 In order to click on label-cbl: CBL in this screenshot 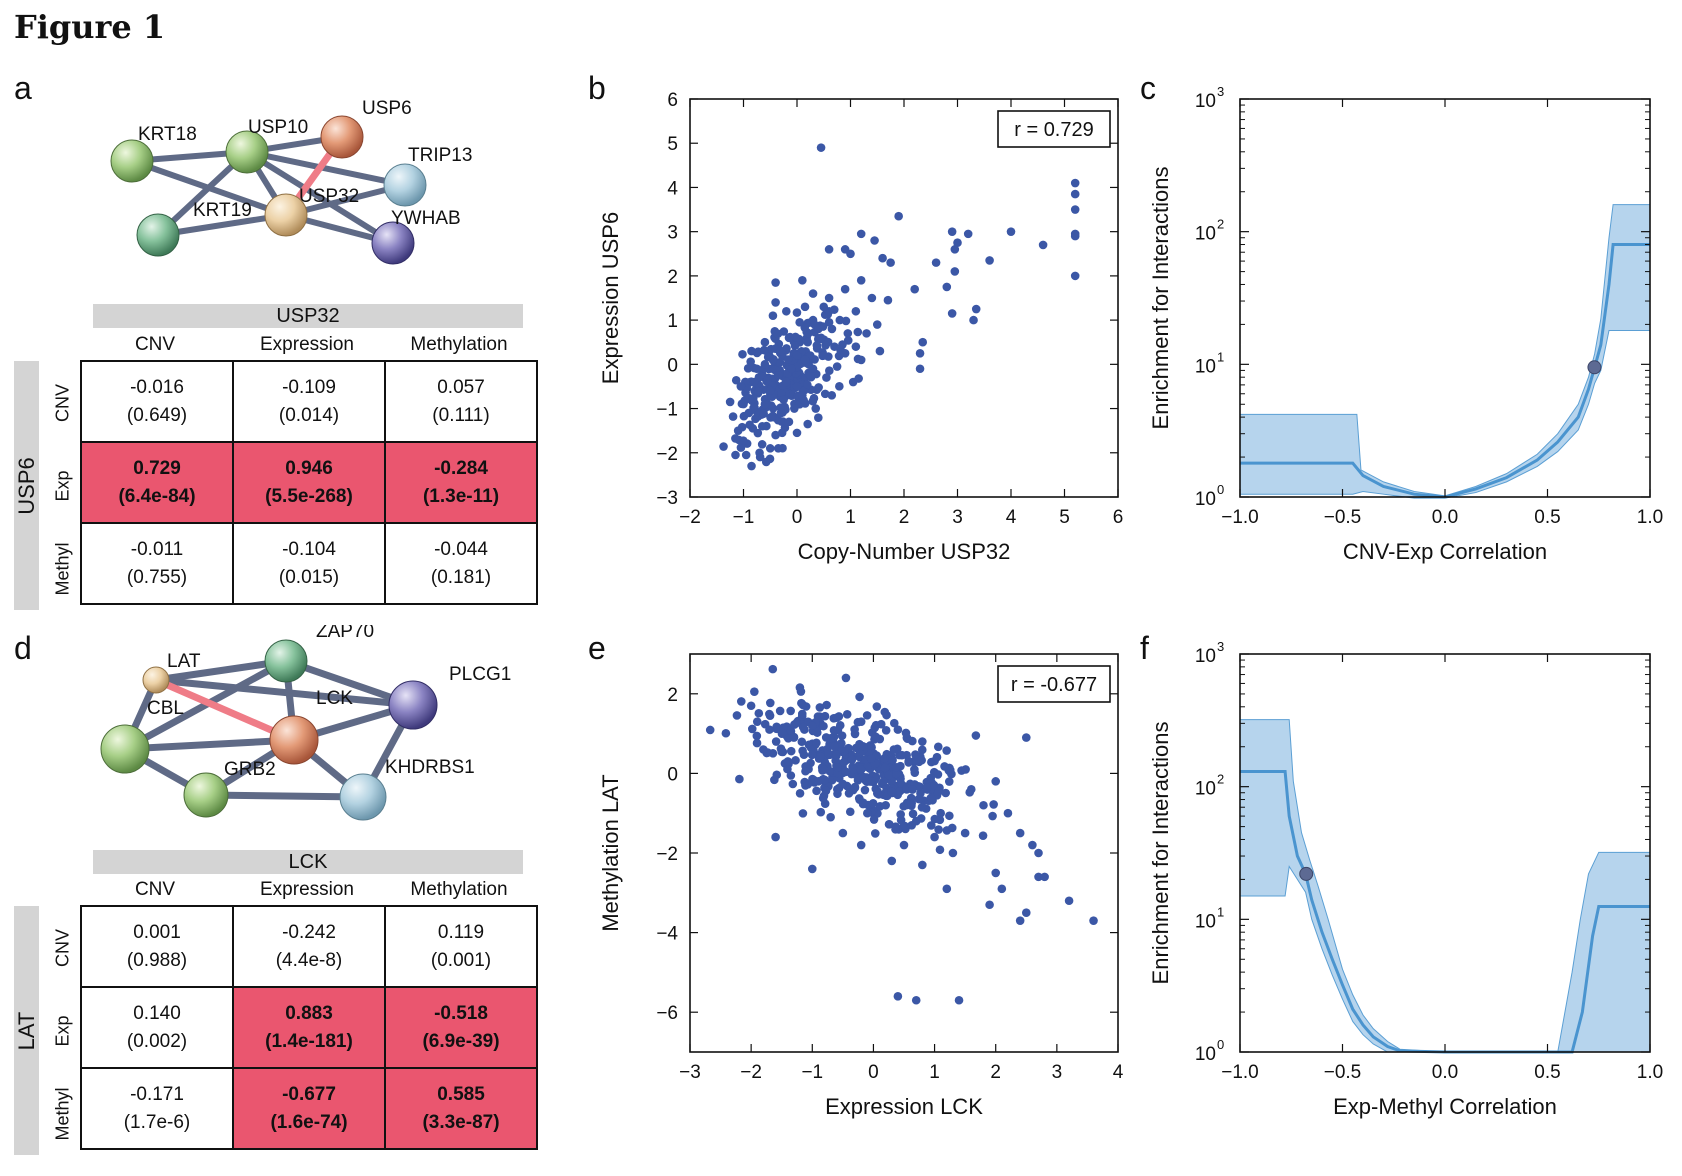, I will do `click(165, 708)`.